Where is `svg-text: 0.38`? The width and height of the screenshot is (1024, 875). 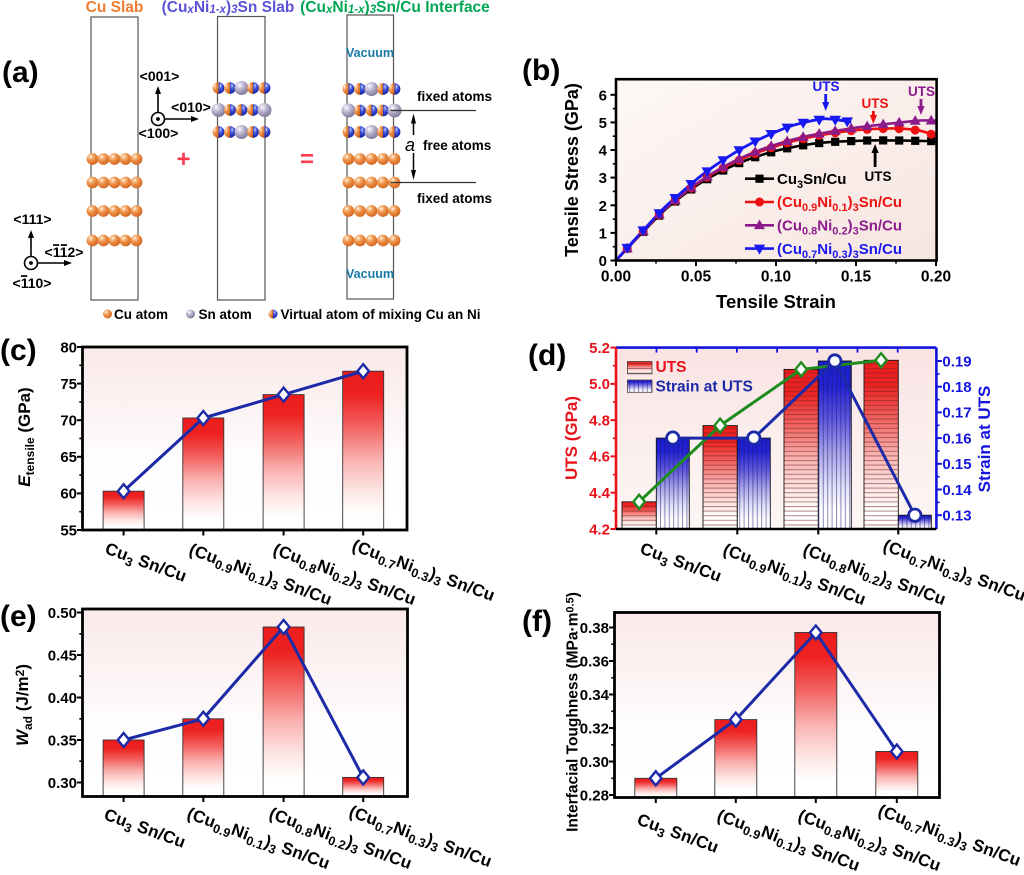 svg-text: 0.38 is located at coordinates (594, 628).